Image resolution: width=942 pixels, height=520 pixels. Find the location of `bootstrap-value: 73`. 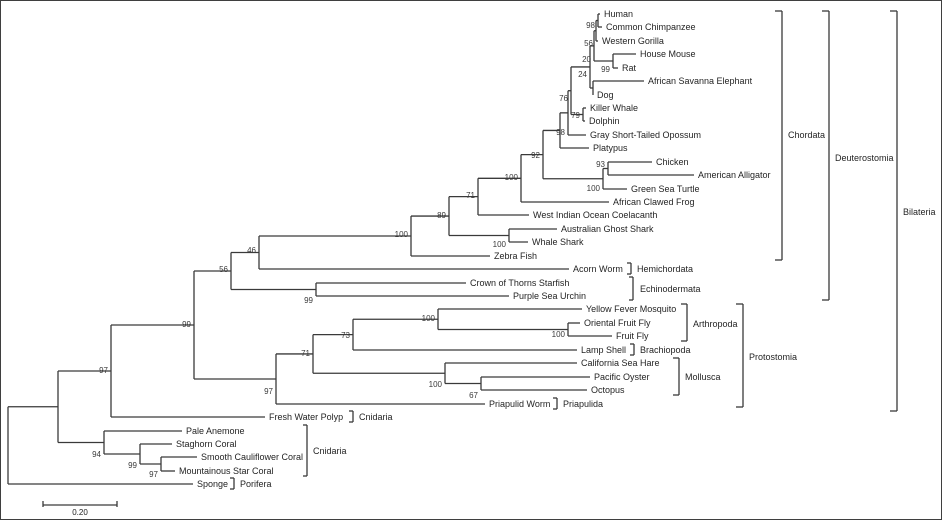

bootstrap-value: 73 is located at coordinates (345, 335).